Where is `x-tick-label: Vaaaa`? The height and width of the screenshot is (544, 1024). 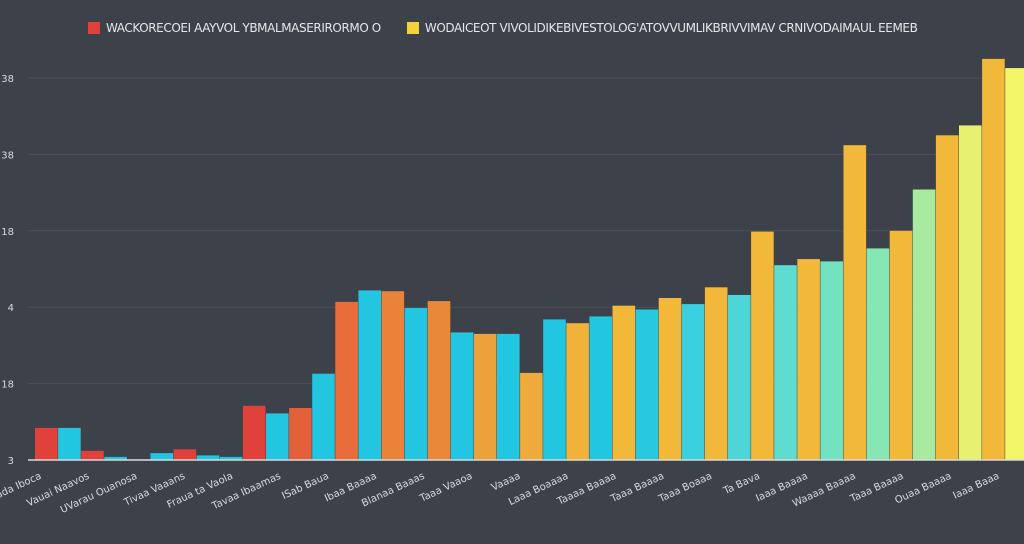
x-tick-label: Vaaaa is located at coordinates (506, 482).